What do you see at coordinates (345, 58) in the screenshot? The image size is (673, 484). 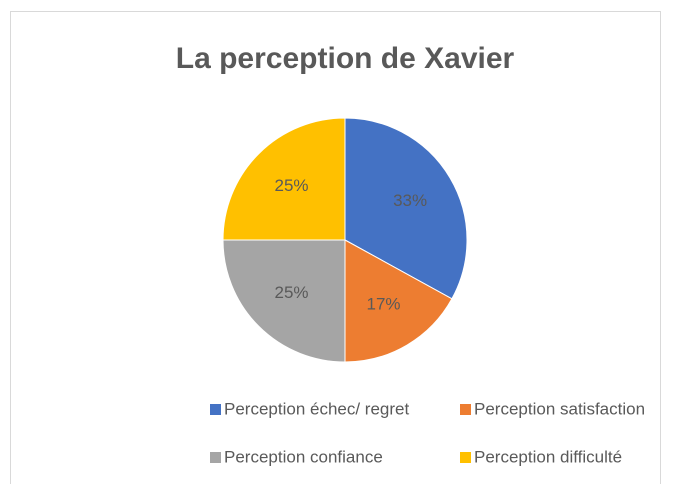 I see `chart-title: La perception de Xavier` at bounding box center [345, 58].